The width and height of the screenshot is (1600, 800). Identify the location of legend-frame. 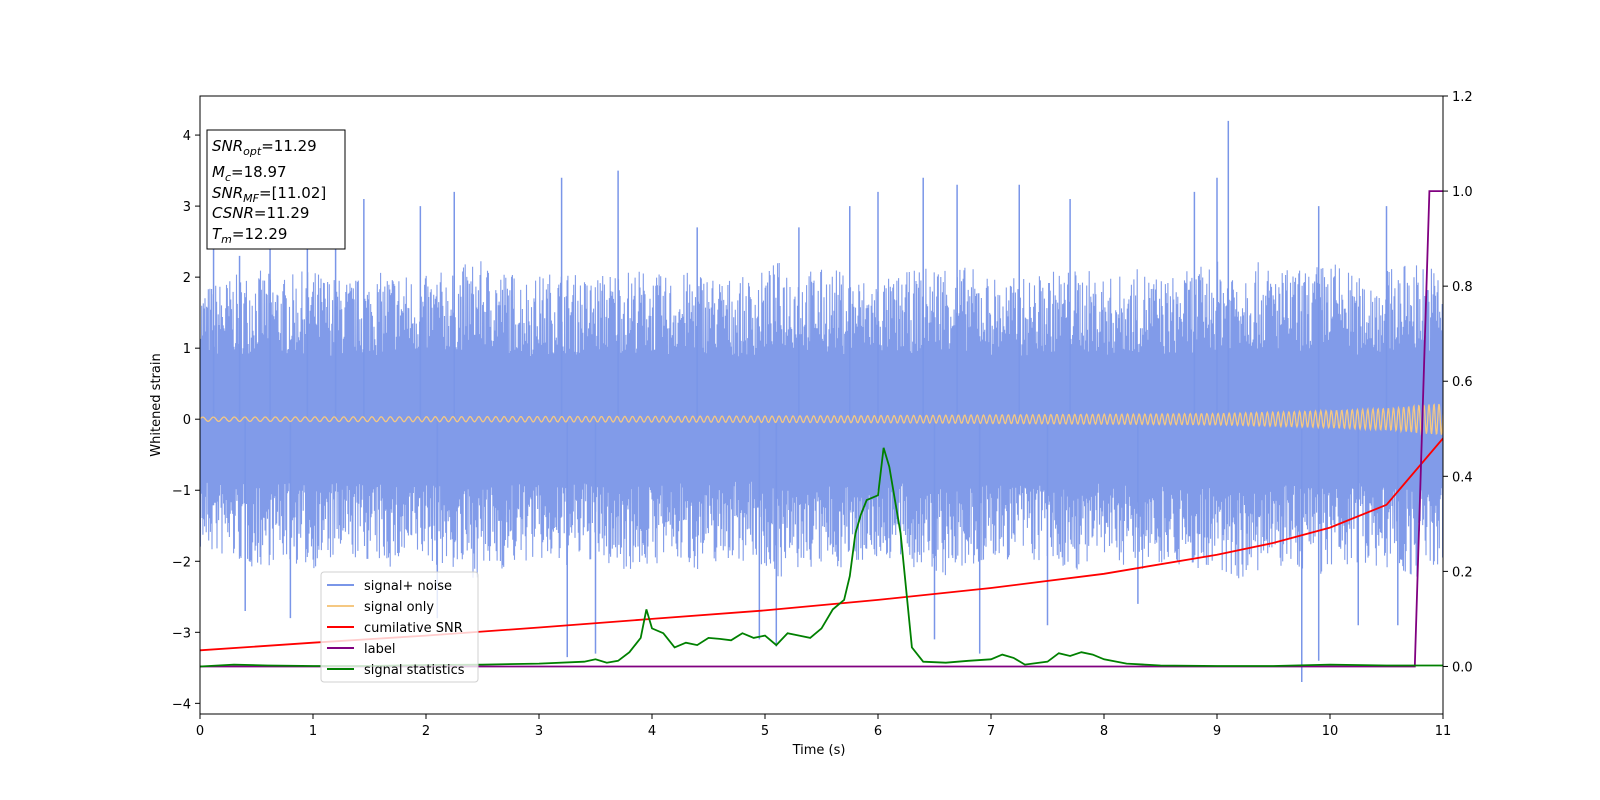
(399, 627).